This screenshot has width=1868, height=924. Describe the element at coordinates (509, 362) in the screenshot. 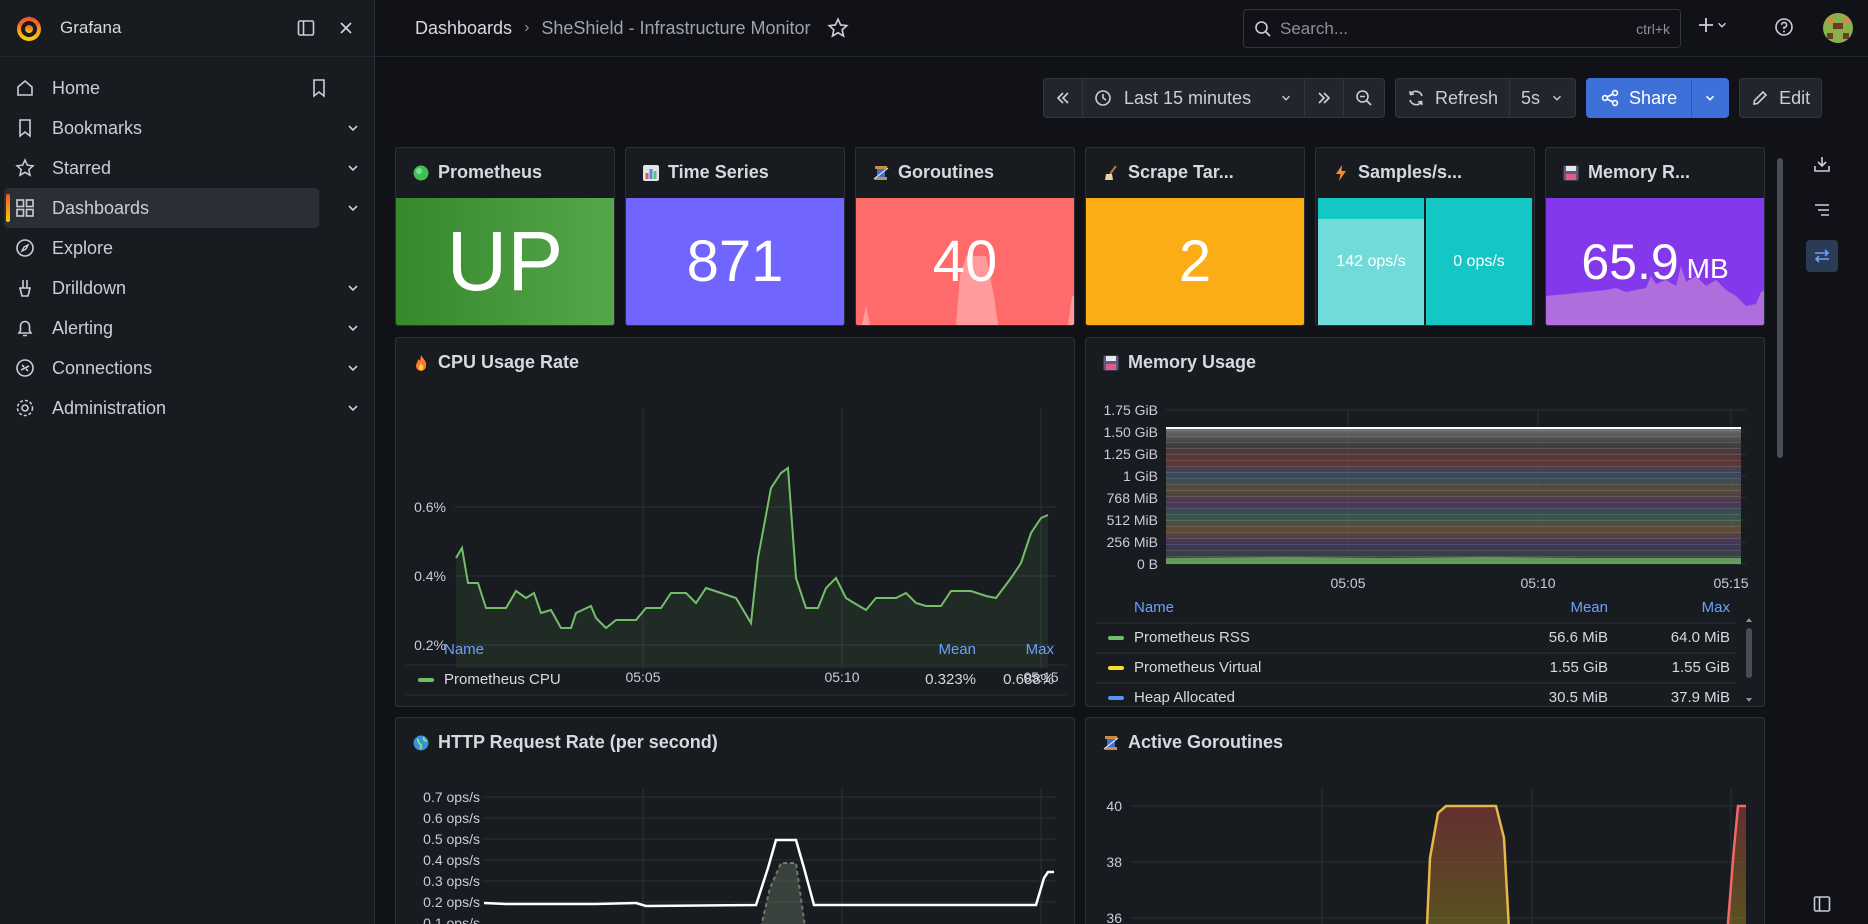

I see `panel-title-text: CPU Usage Rate` at that location.